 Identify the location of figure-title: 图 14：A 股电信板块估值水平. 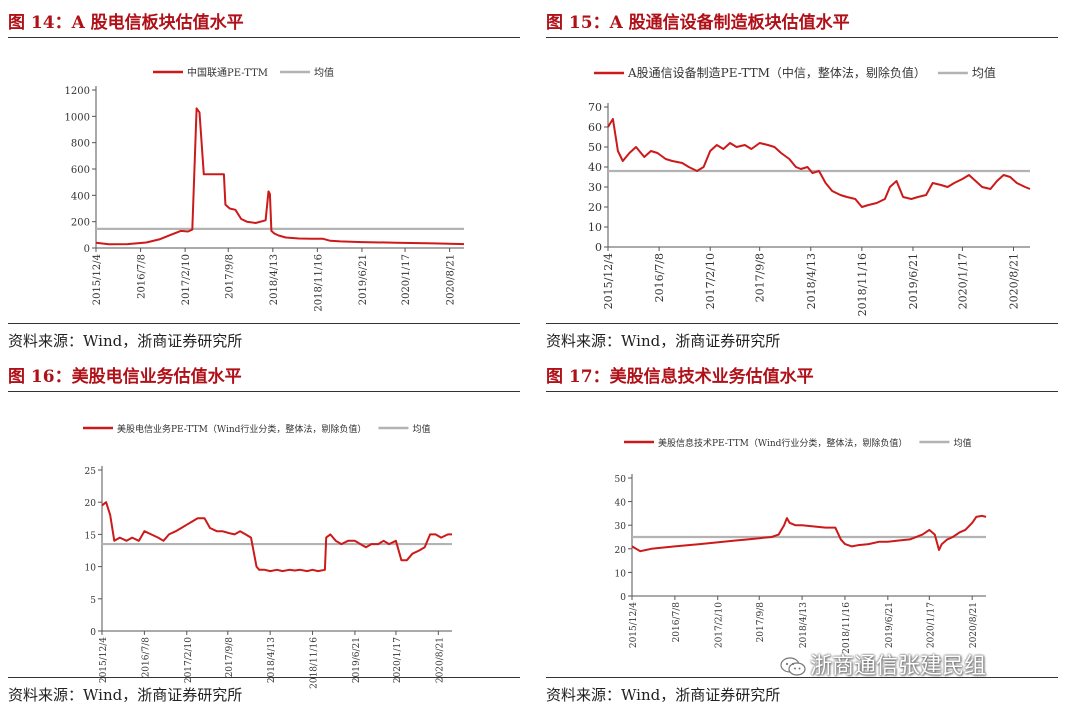
(126, 23).